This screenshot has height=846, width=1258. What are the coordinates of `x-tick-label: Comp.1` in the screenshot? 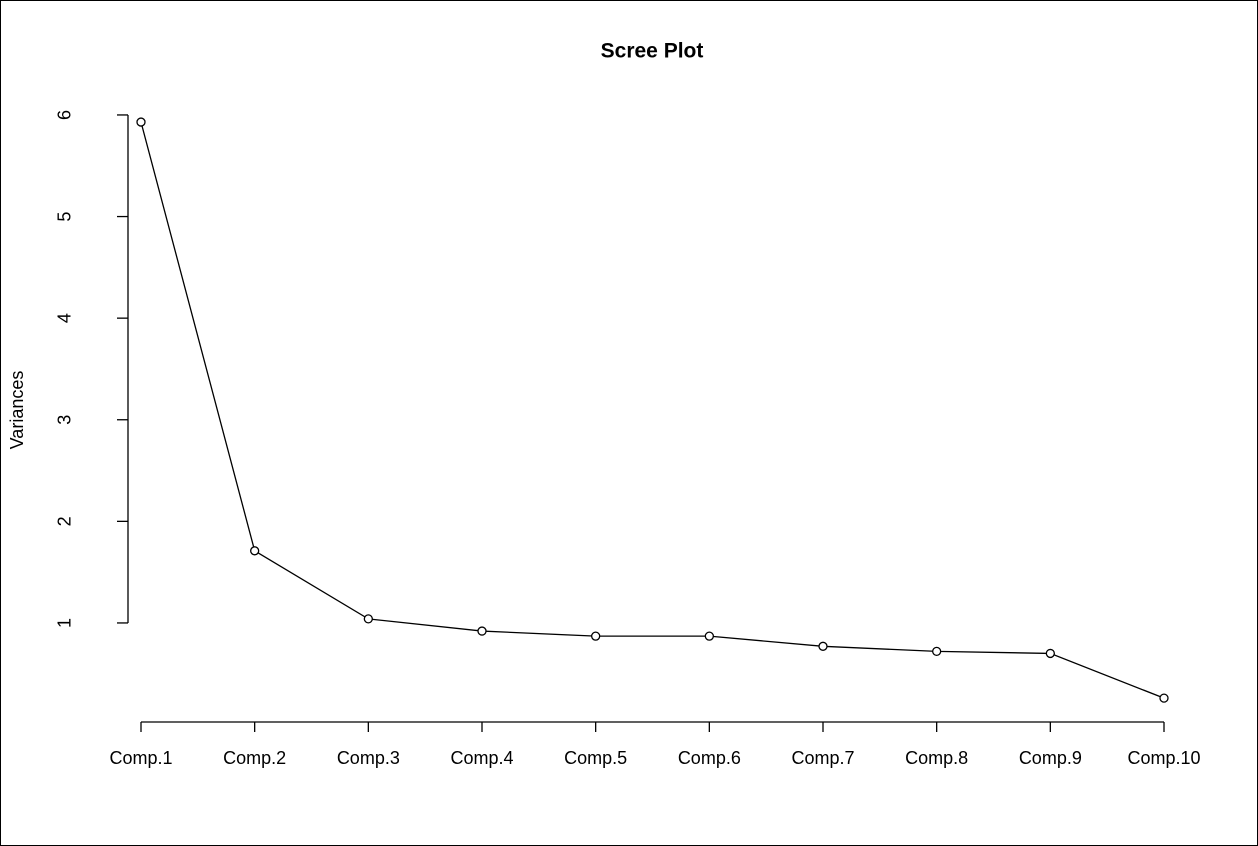 It's located at (140, 758).